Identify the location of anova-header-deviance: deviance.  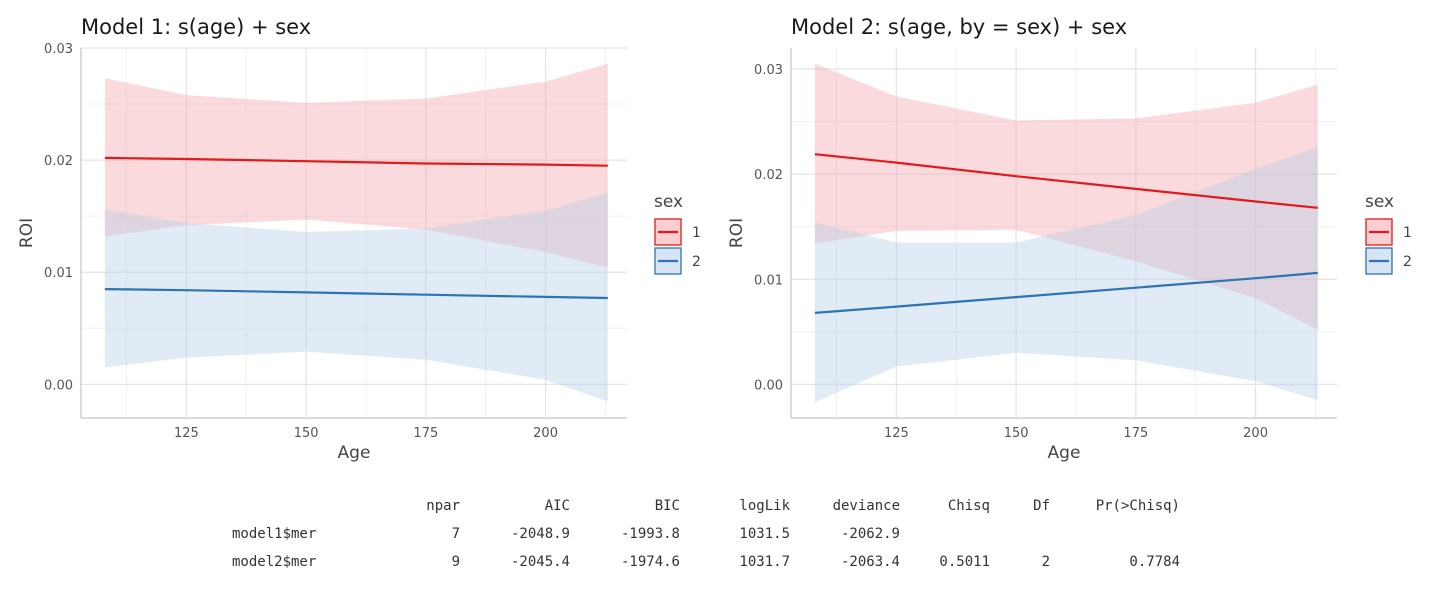
(866, 506).